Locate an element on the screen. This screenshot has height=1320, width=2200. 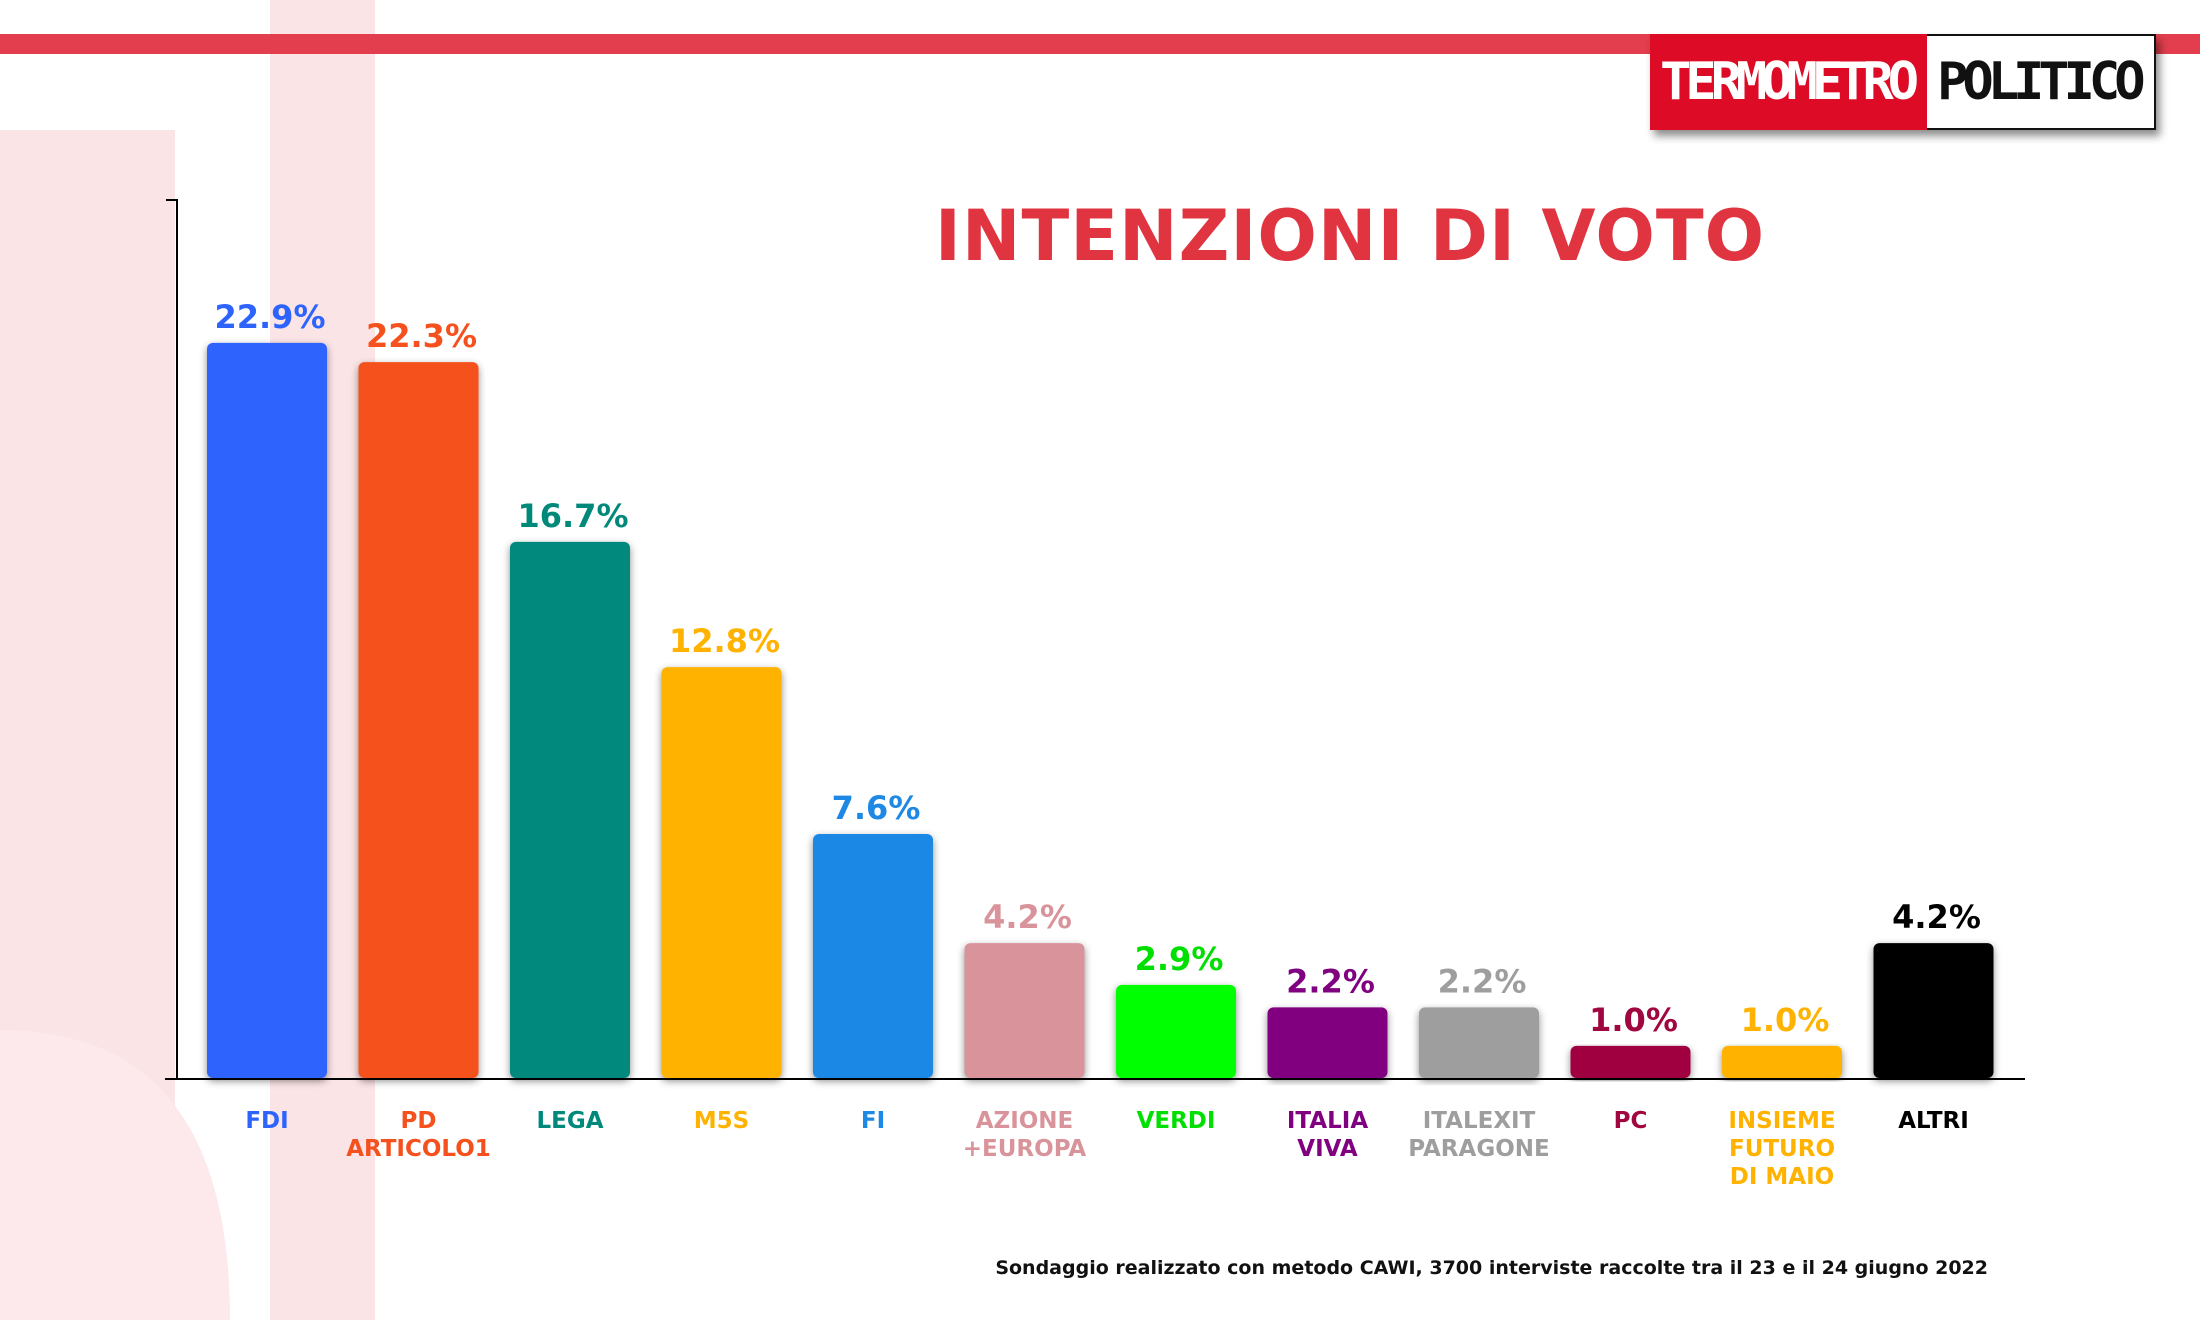
category-label: VERDI is located at coordinates (1176, 1121).